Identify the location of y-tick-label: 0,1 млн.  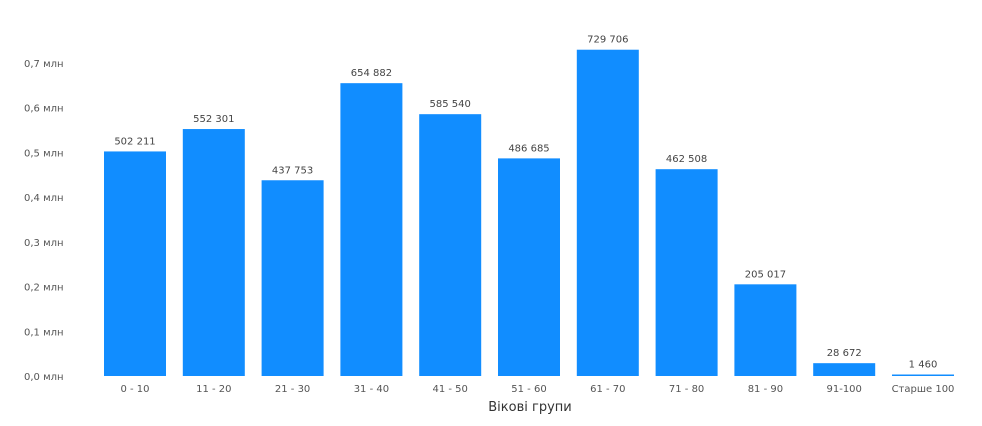
(44, 332).